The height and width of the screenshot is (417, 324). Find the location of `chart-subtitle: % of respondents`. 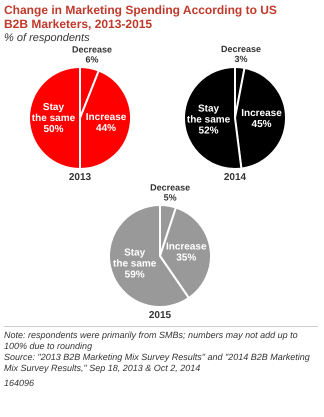

chart-subtitle: % of respondents is located at coordinates (47, 38).